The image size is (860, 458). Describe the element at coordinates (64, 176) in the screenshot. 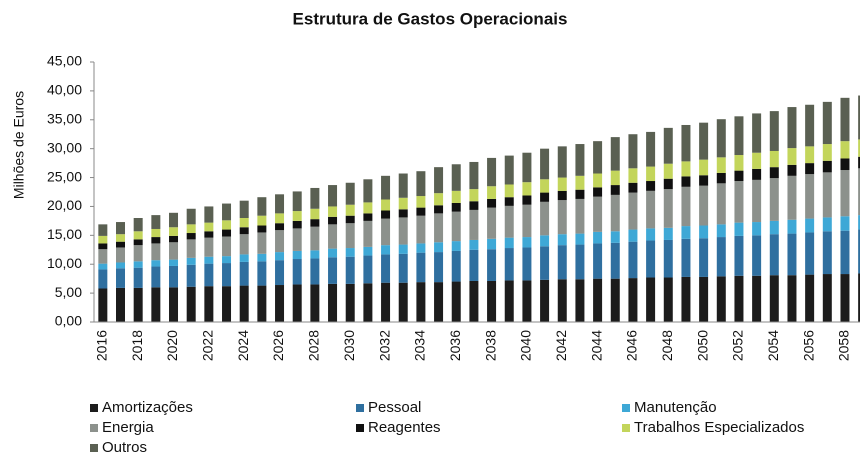

I see `y-tick-label: 25,00` at that location.